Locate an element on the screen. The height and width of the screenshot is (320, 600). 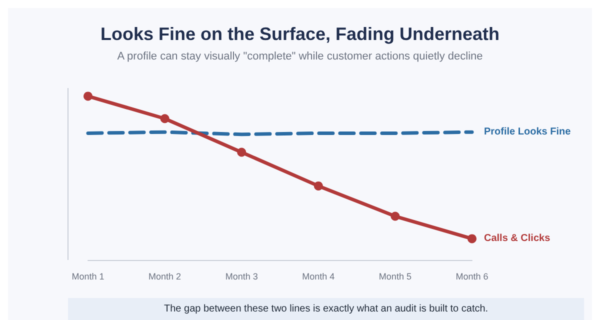
x-tick-label: Month 4 is located at coordinates (318, 277).